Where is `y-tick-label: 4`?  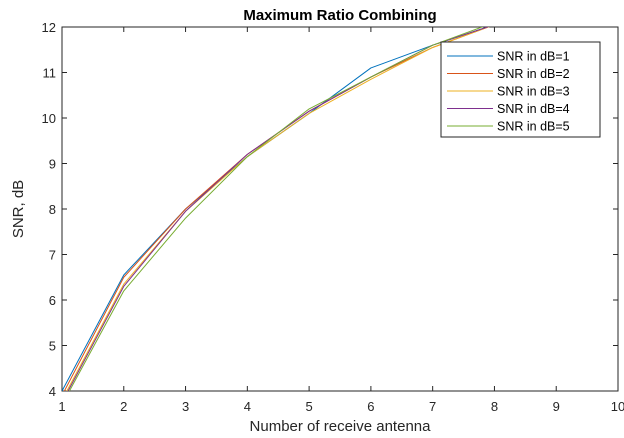 y-tick-label: 4 is located at coordinates (52, 391).